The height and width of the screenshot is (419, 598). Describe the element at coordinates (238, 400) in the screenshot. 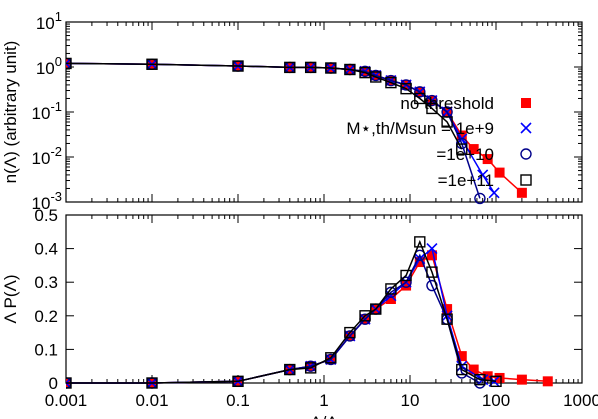

I see `x-tick-label: 0.1` at that location.